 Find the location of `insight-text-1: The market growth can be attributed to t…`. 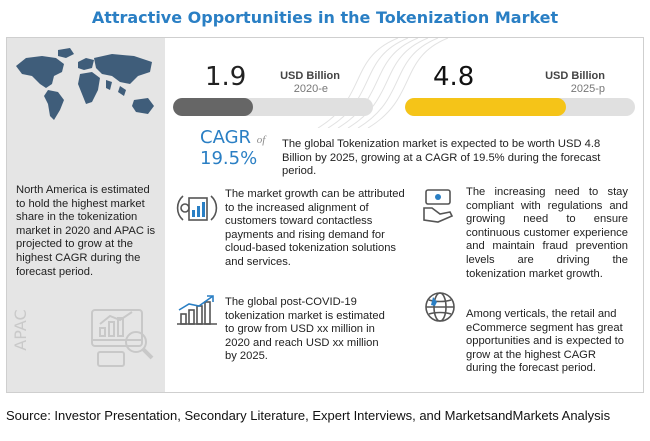

insight-text-1: The market growth can be attributed to t… is located at coordinates (315, 228).